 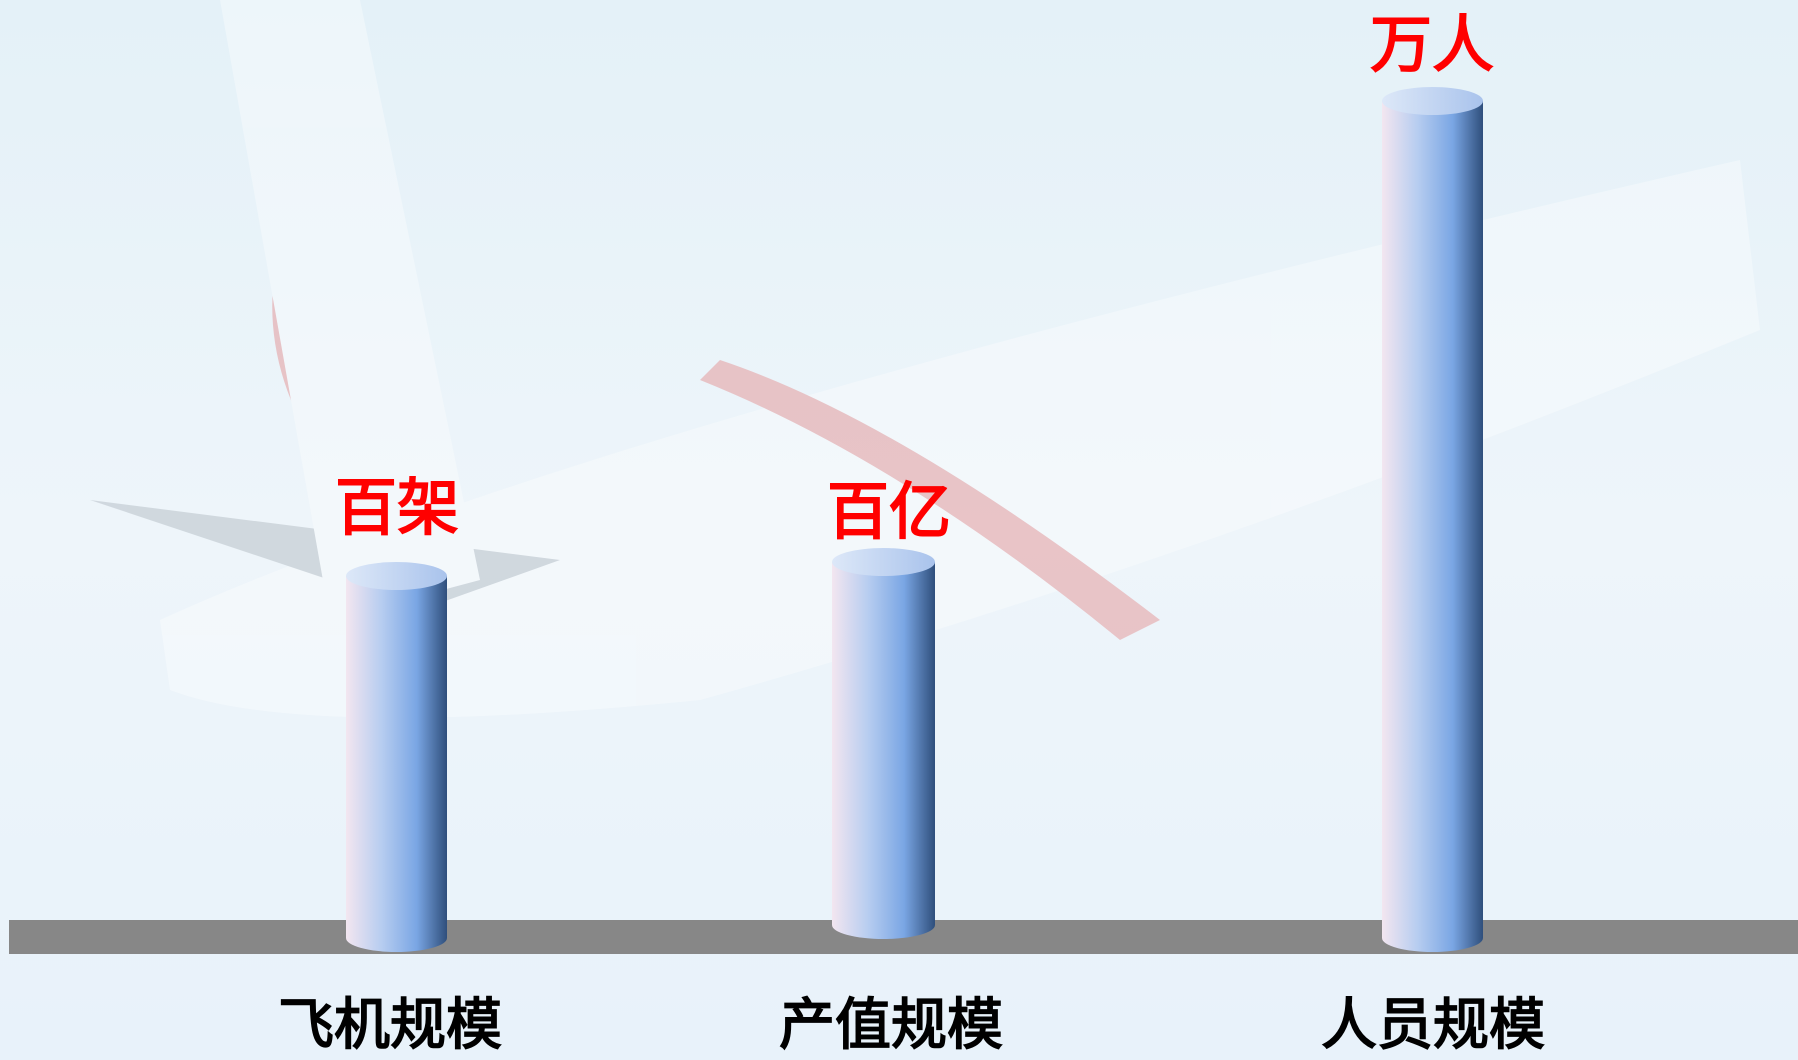 I want to click on column-label: 百架, so click(x=397, y=507).